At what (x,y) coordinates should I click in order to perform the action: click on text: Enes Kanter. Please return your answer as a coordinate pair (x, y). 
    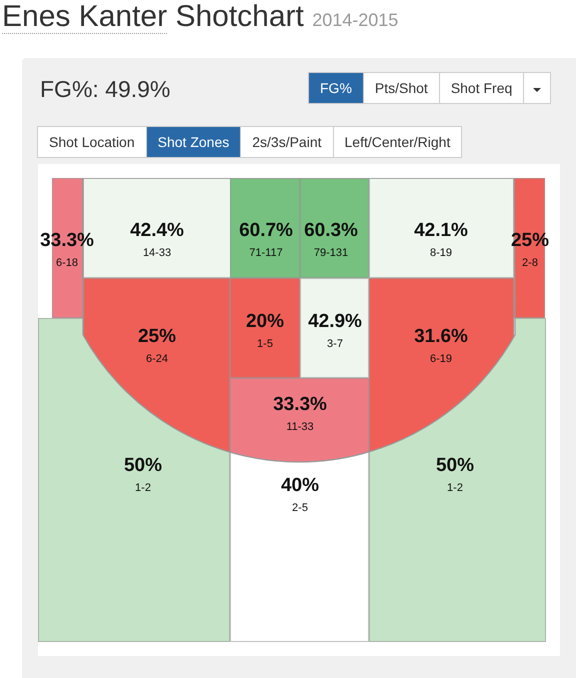
    Looking at the image, I should click on (85, 17).